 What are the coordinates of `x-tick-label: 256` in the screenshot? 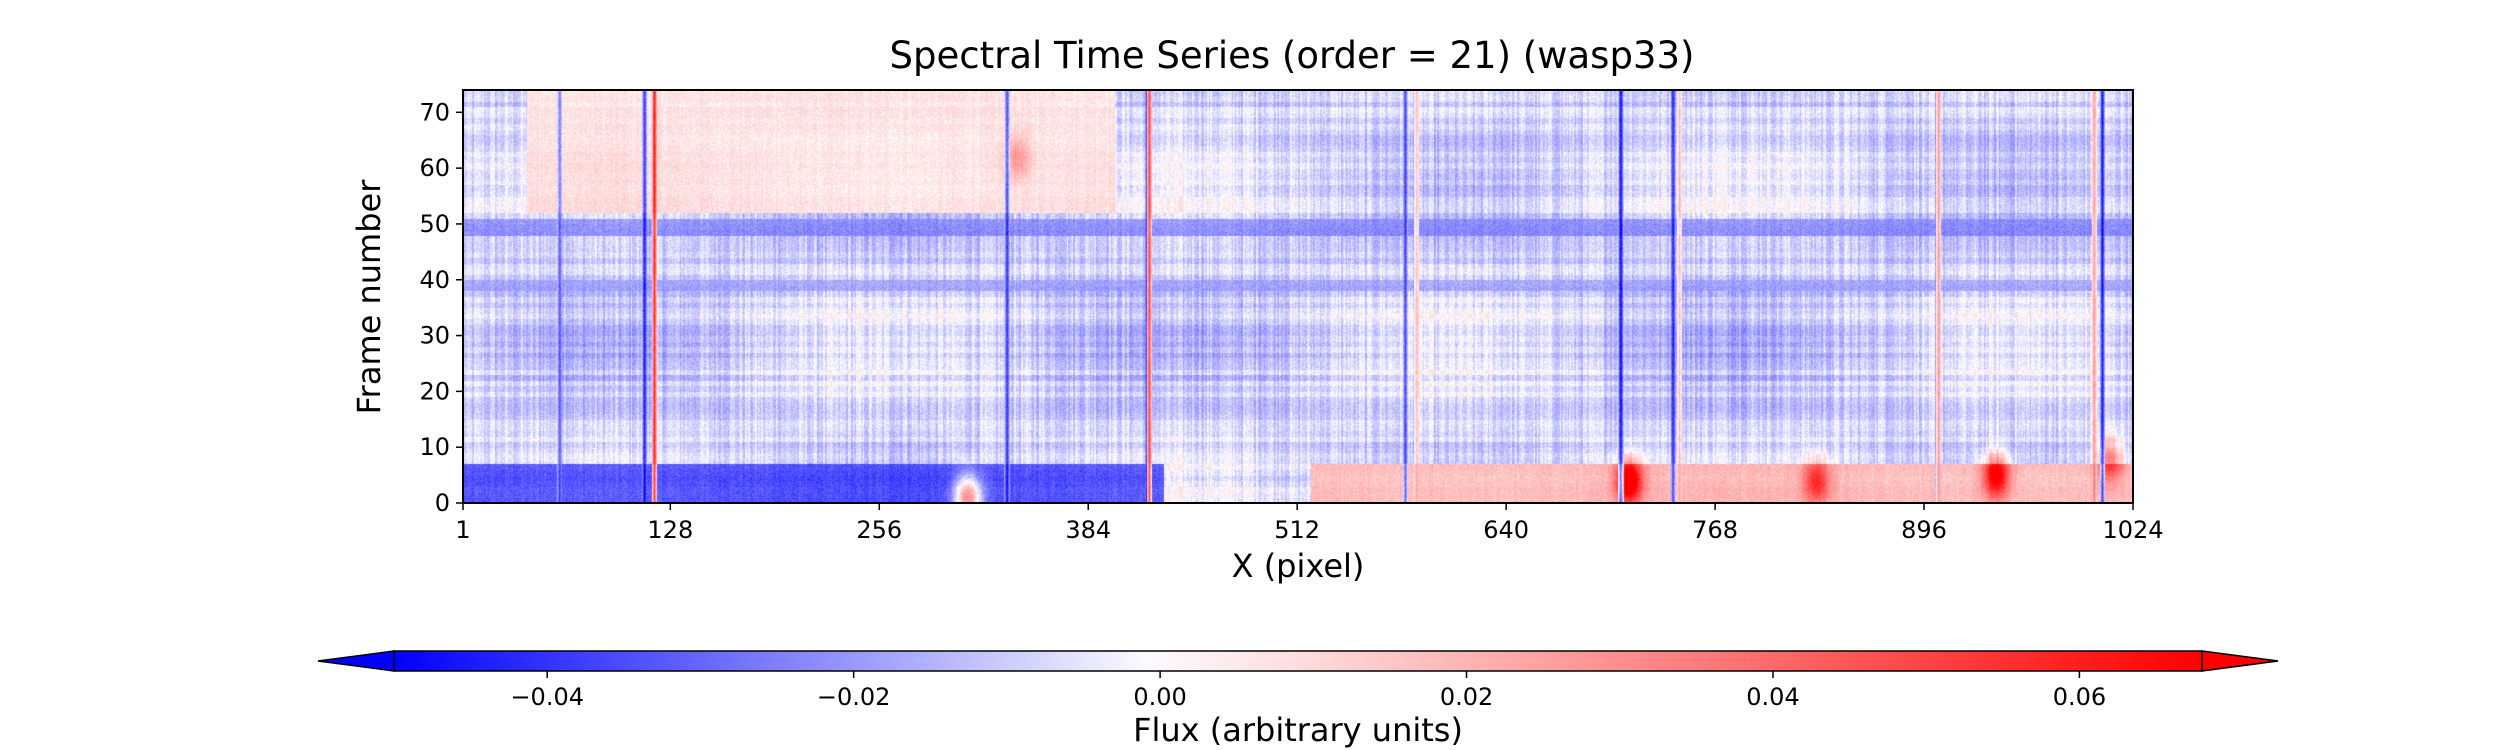 It's located at (879, 530).